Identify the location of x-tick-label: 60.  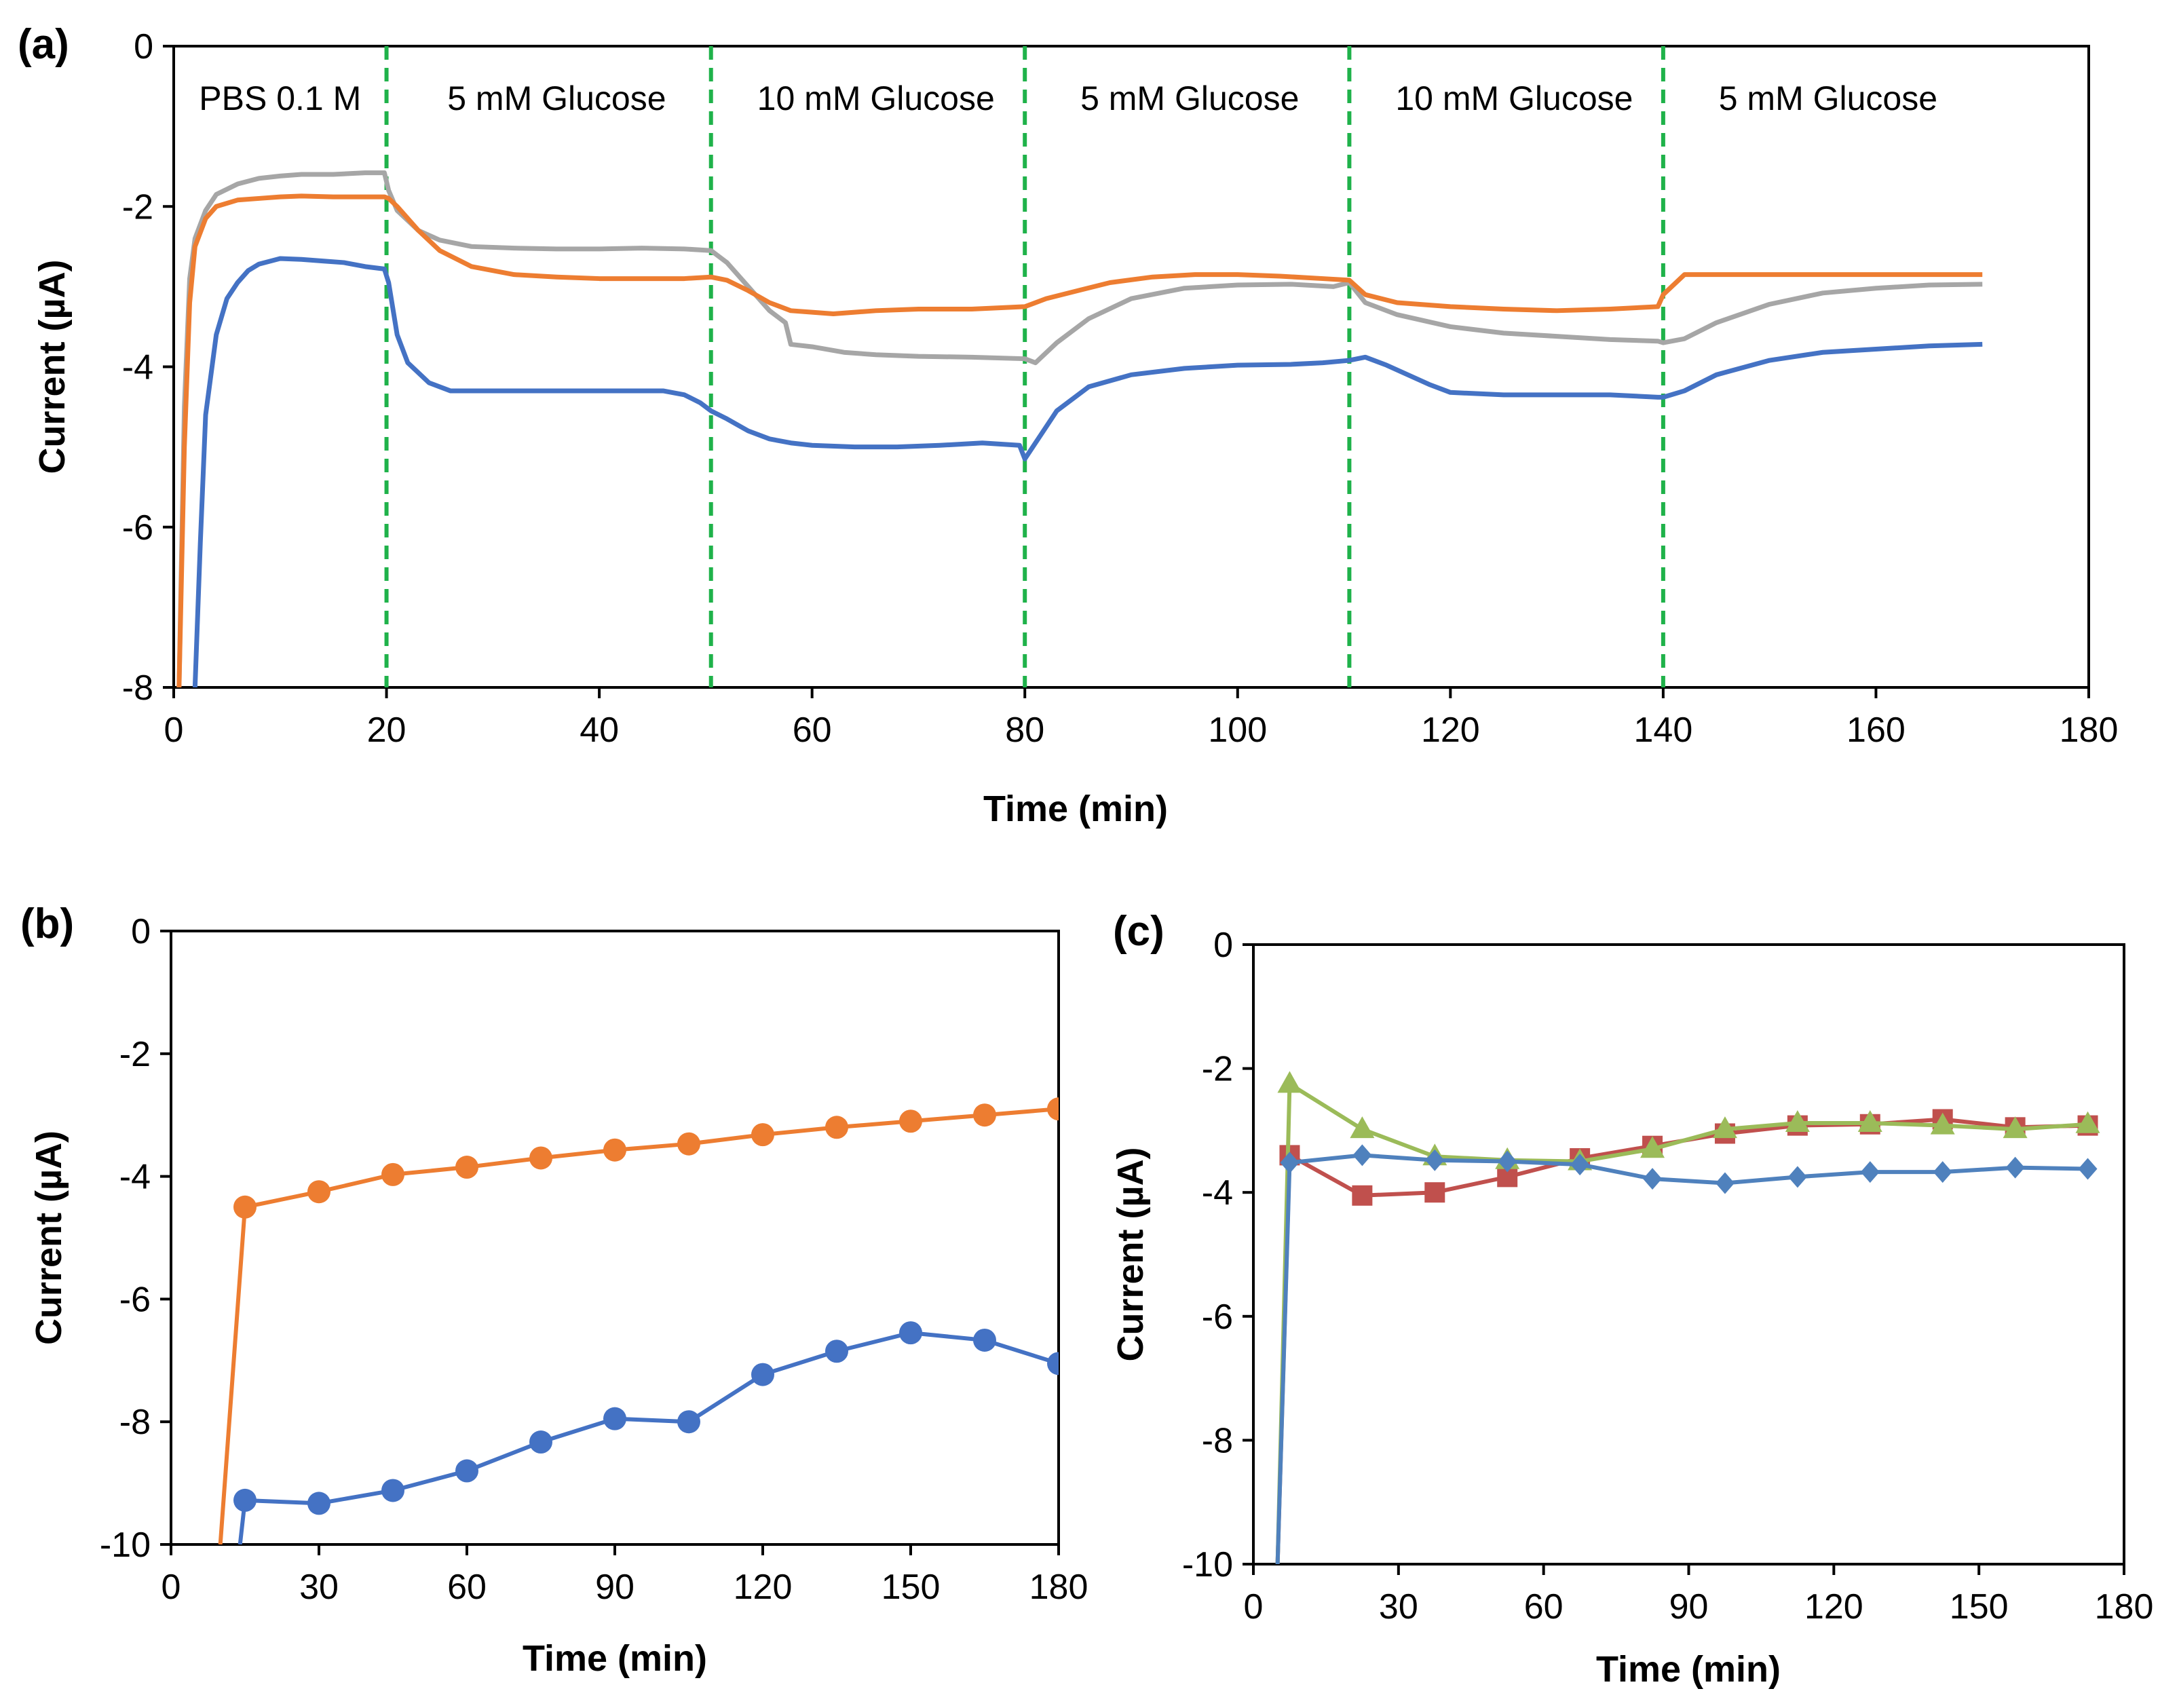
(812, 730).